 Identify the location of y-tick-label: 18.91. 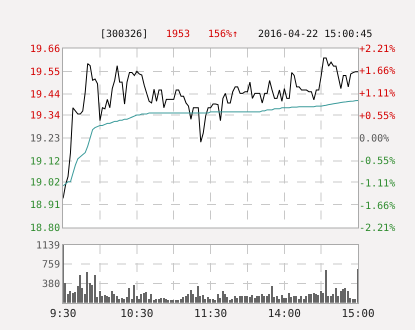
(45, 206).